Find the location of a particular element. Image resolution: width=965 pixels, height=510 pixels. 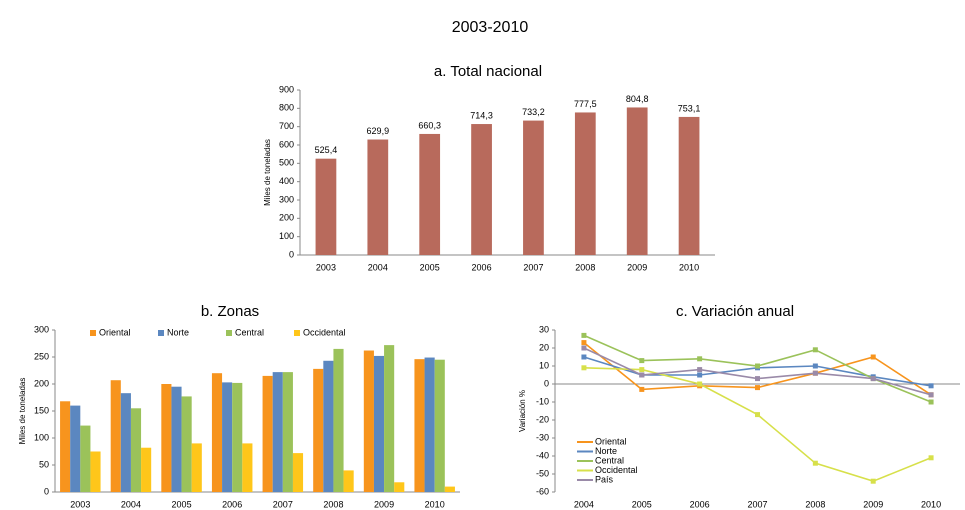

y-tick-label: 250 is located at coordinates (41, 356).